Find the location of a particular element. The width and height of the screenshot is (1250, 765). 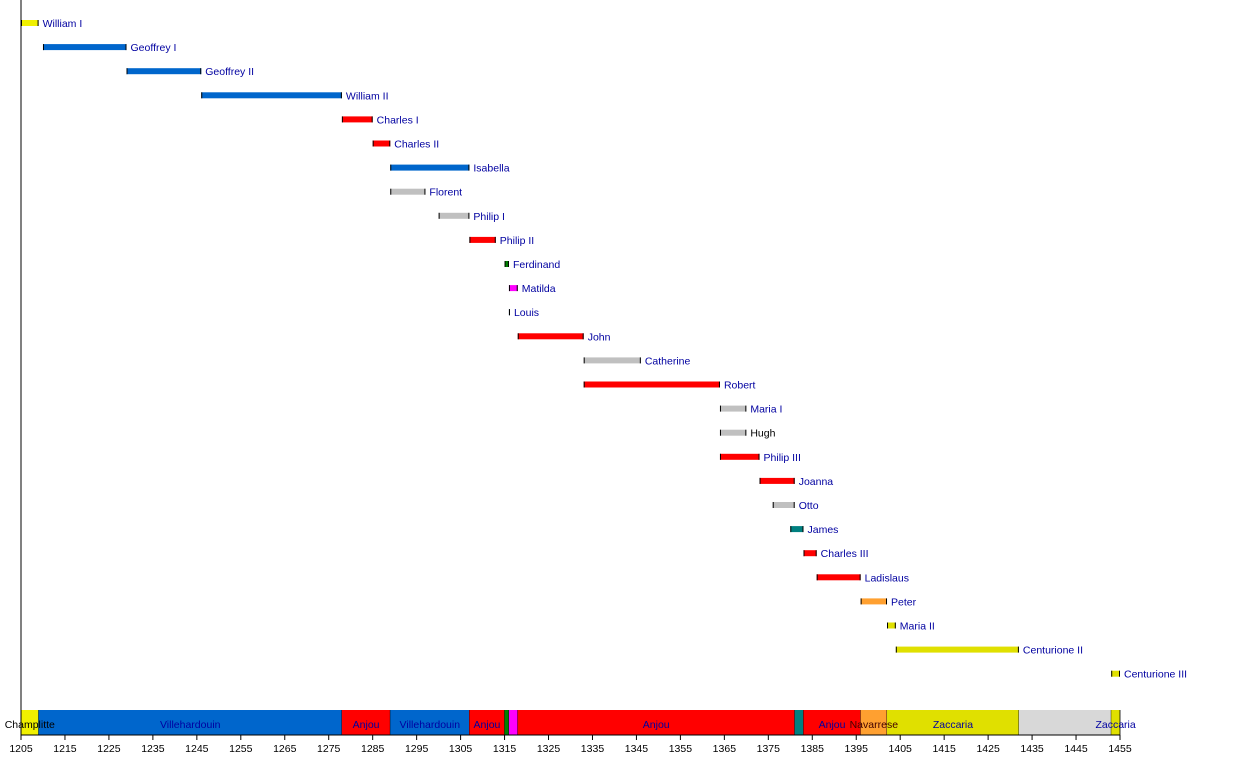

x-tick-label: 1285 is located at coordinates (373, 749).